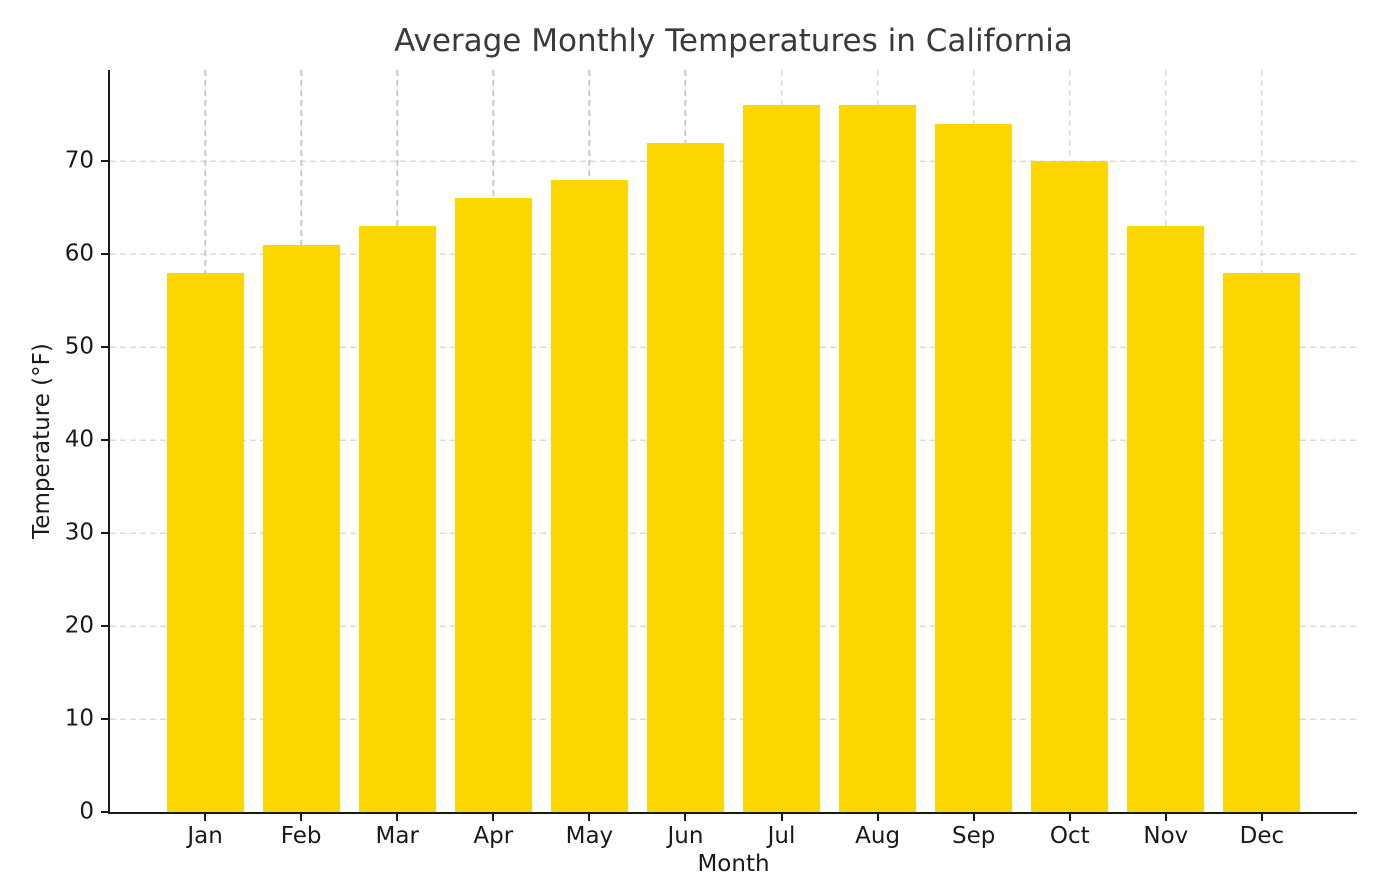 This screenshot has height=887, width=1375. I want to click on x-tick-label: Aug, so click(878, 836).